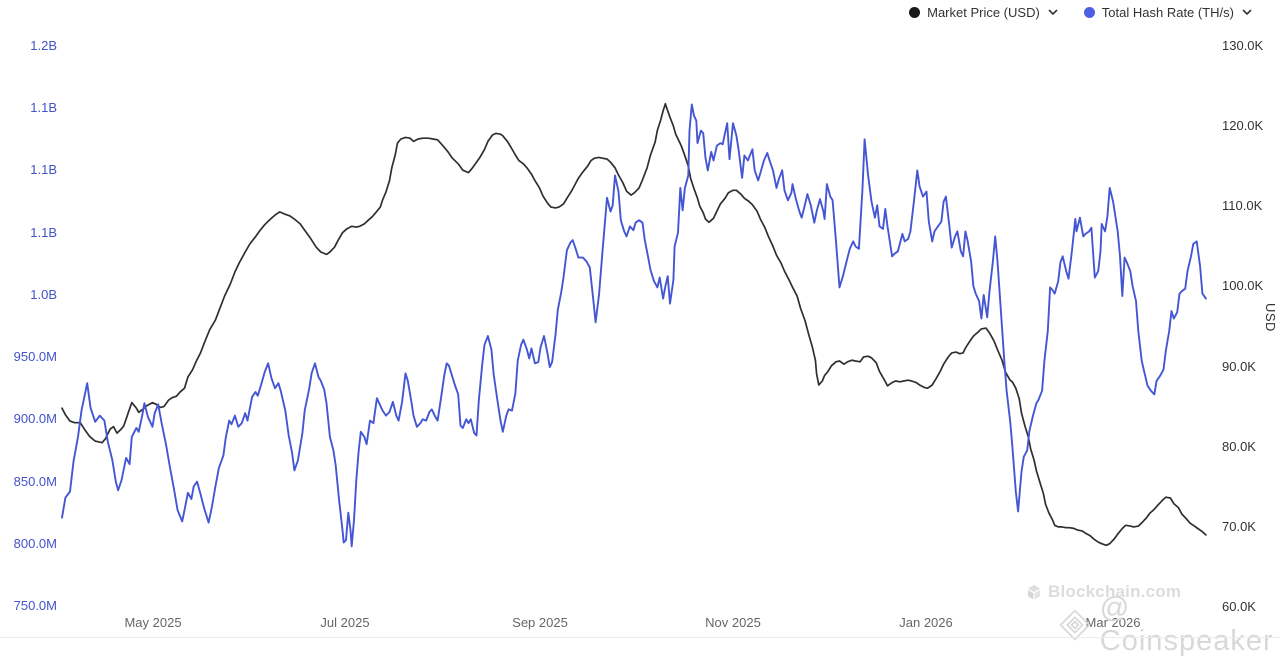 This screenshot has height=658, width=1280. I want to click on right-axis-tick: 120.0K, so click(1243, 126).